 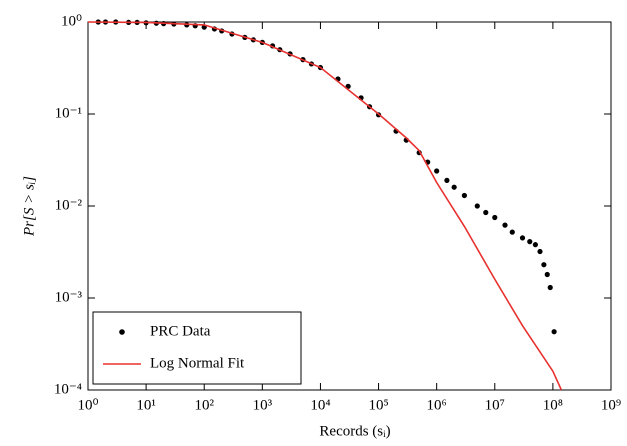 I want to click on x-tick-label: 10¹, so click(x=146, y=405).